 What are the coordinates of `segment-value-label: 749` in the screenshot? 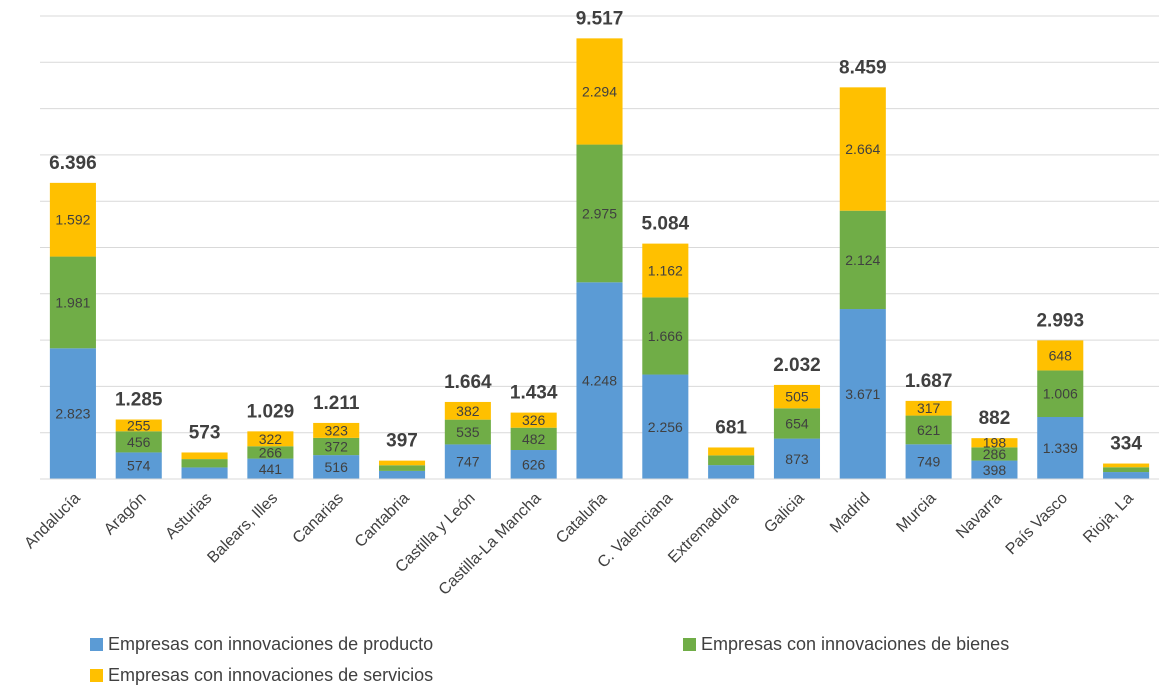 It's located at (929, 462).